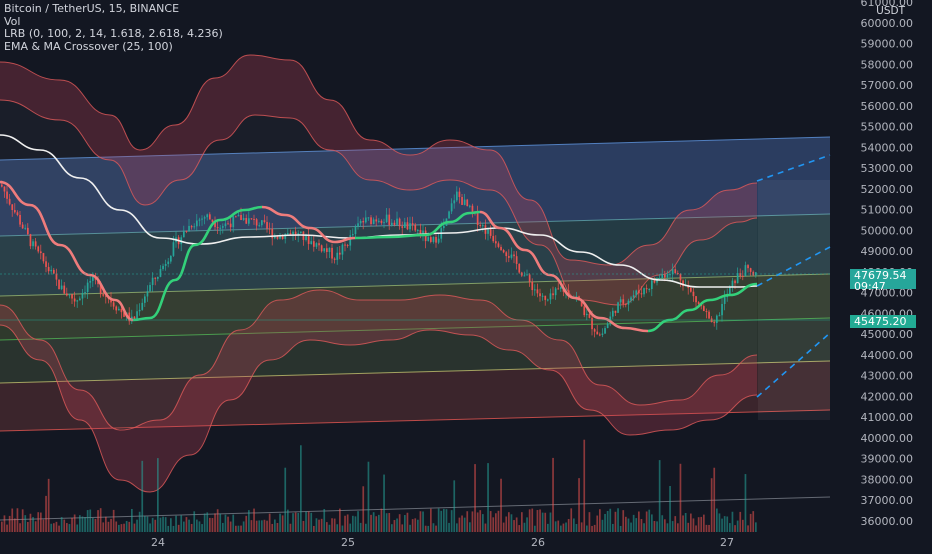 This screenshot has height=554, width=932. What do you see at coordinates (308, 224) in the screenshot?
I see `ema-bearish-segment` at bounding box center [308, 224].